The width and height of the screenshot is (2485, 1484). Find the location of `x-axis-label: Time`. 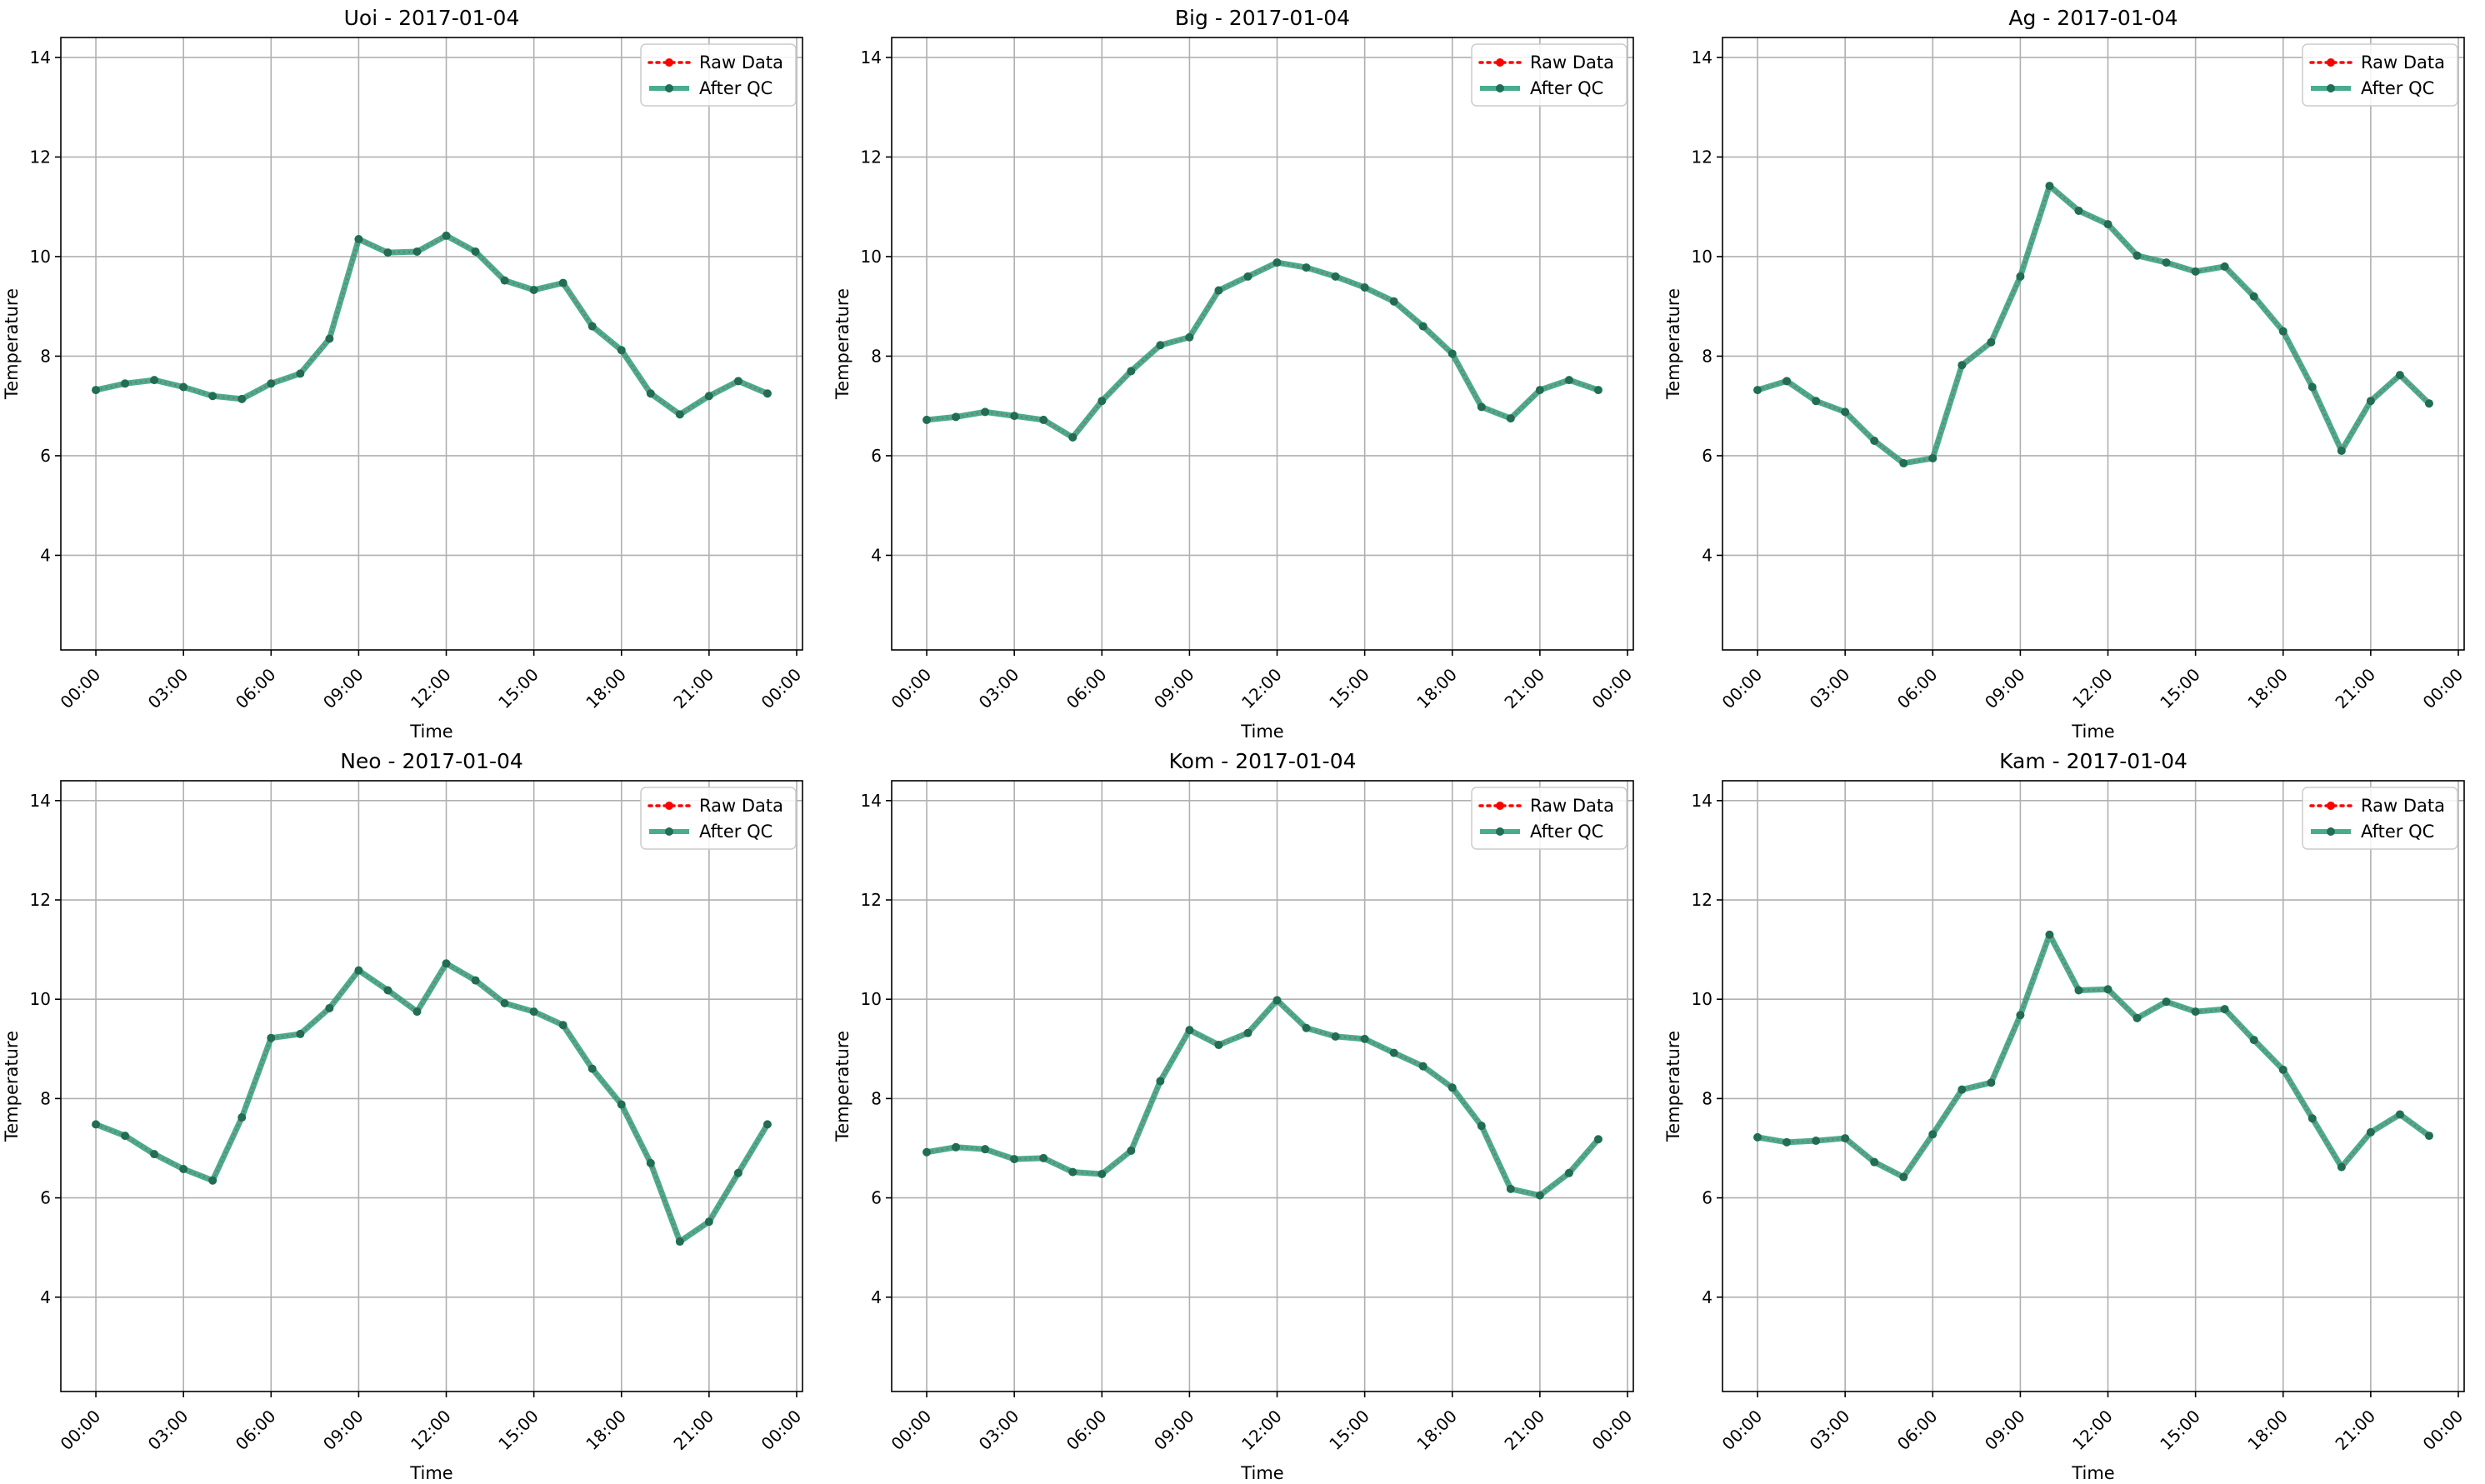

x-axis-label: Time is located at coordinates (1261, 1473).